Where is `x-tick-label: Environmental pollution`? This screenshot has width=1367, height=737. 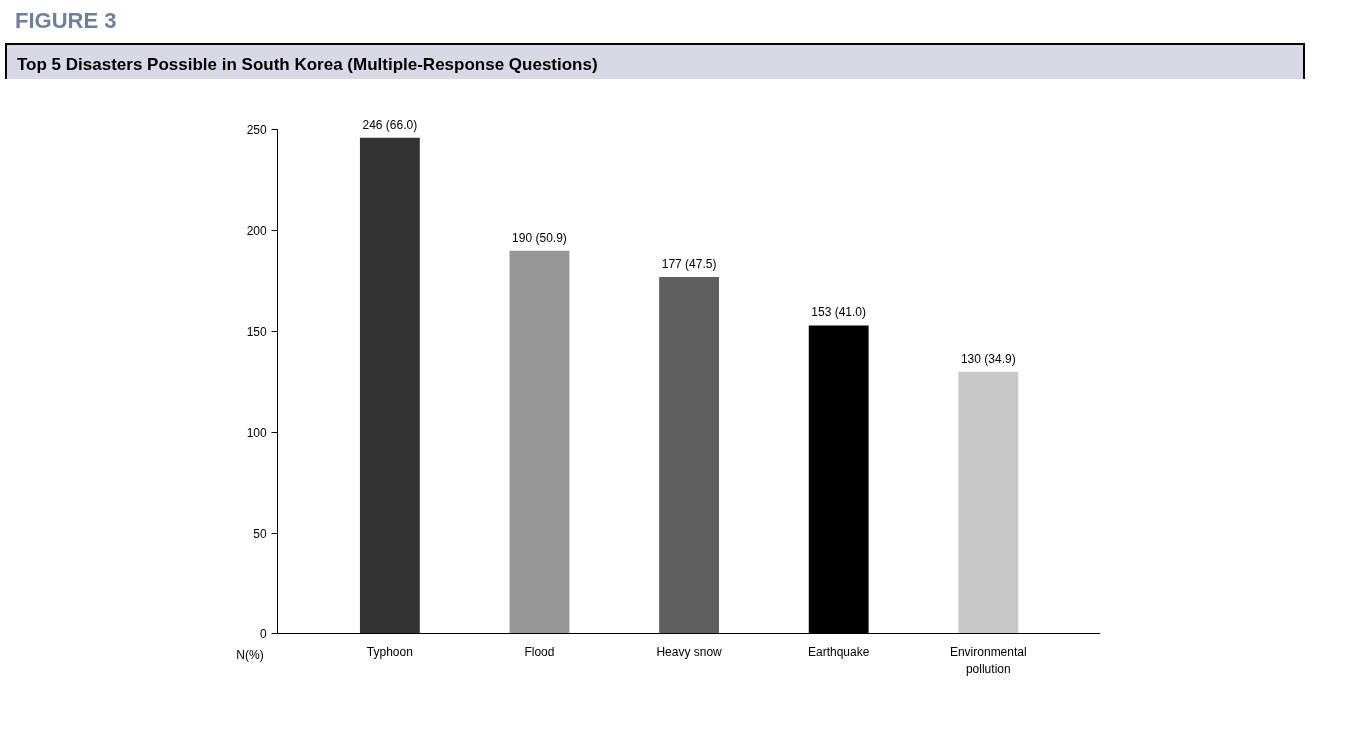 x-tick-label: Environmental pollution is located at coordinates (988, 660).